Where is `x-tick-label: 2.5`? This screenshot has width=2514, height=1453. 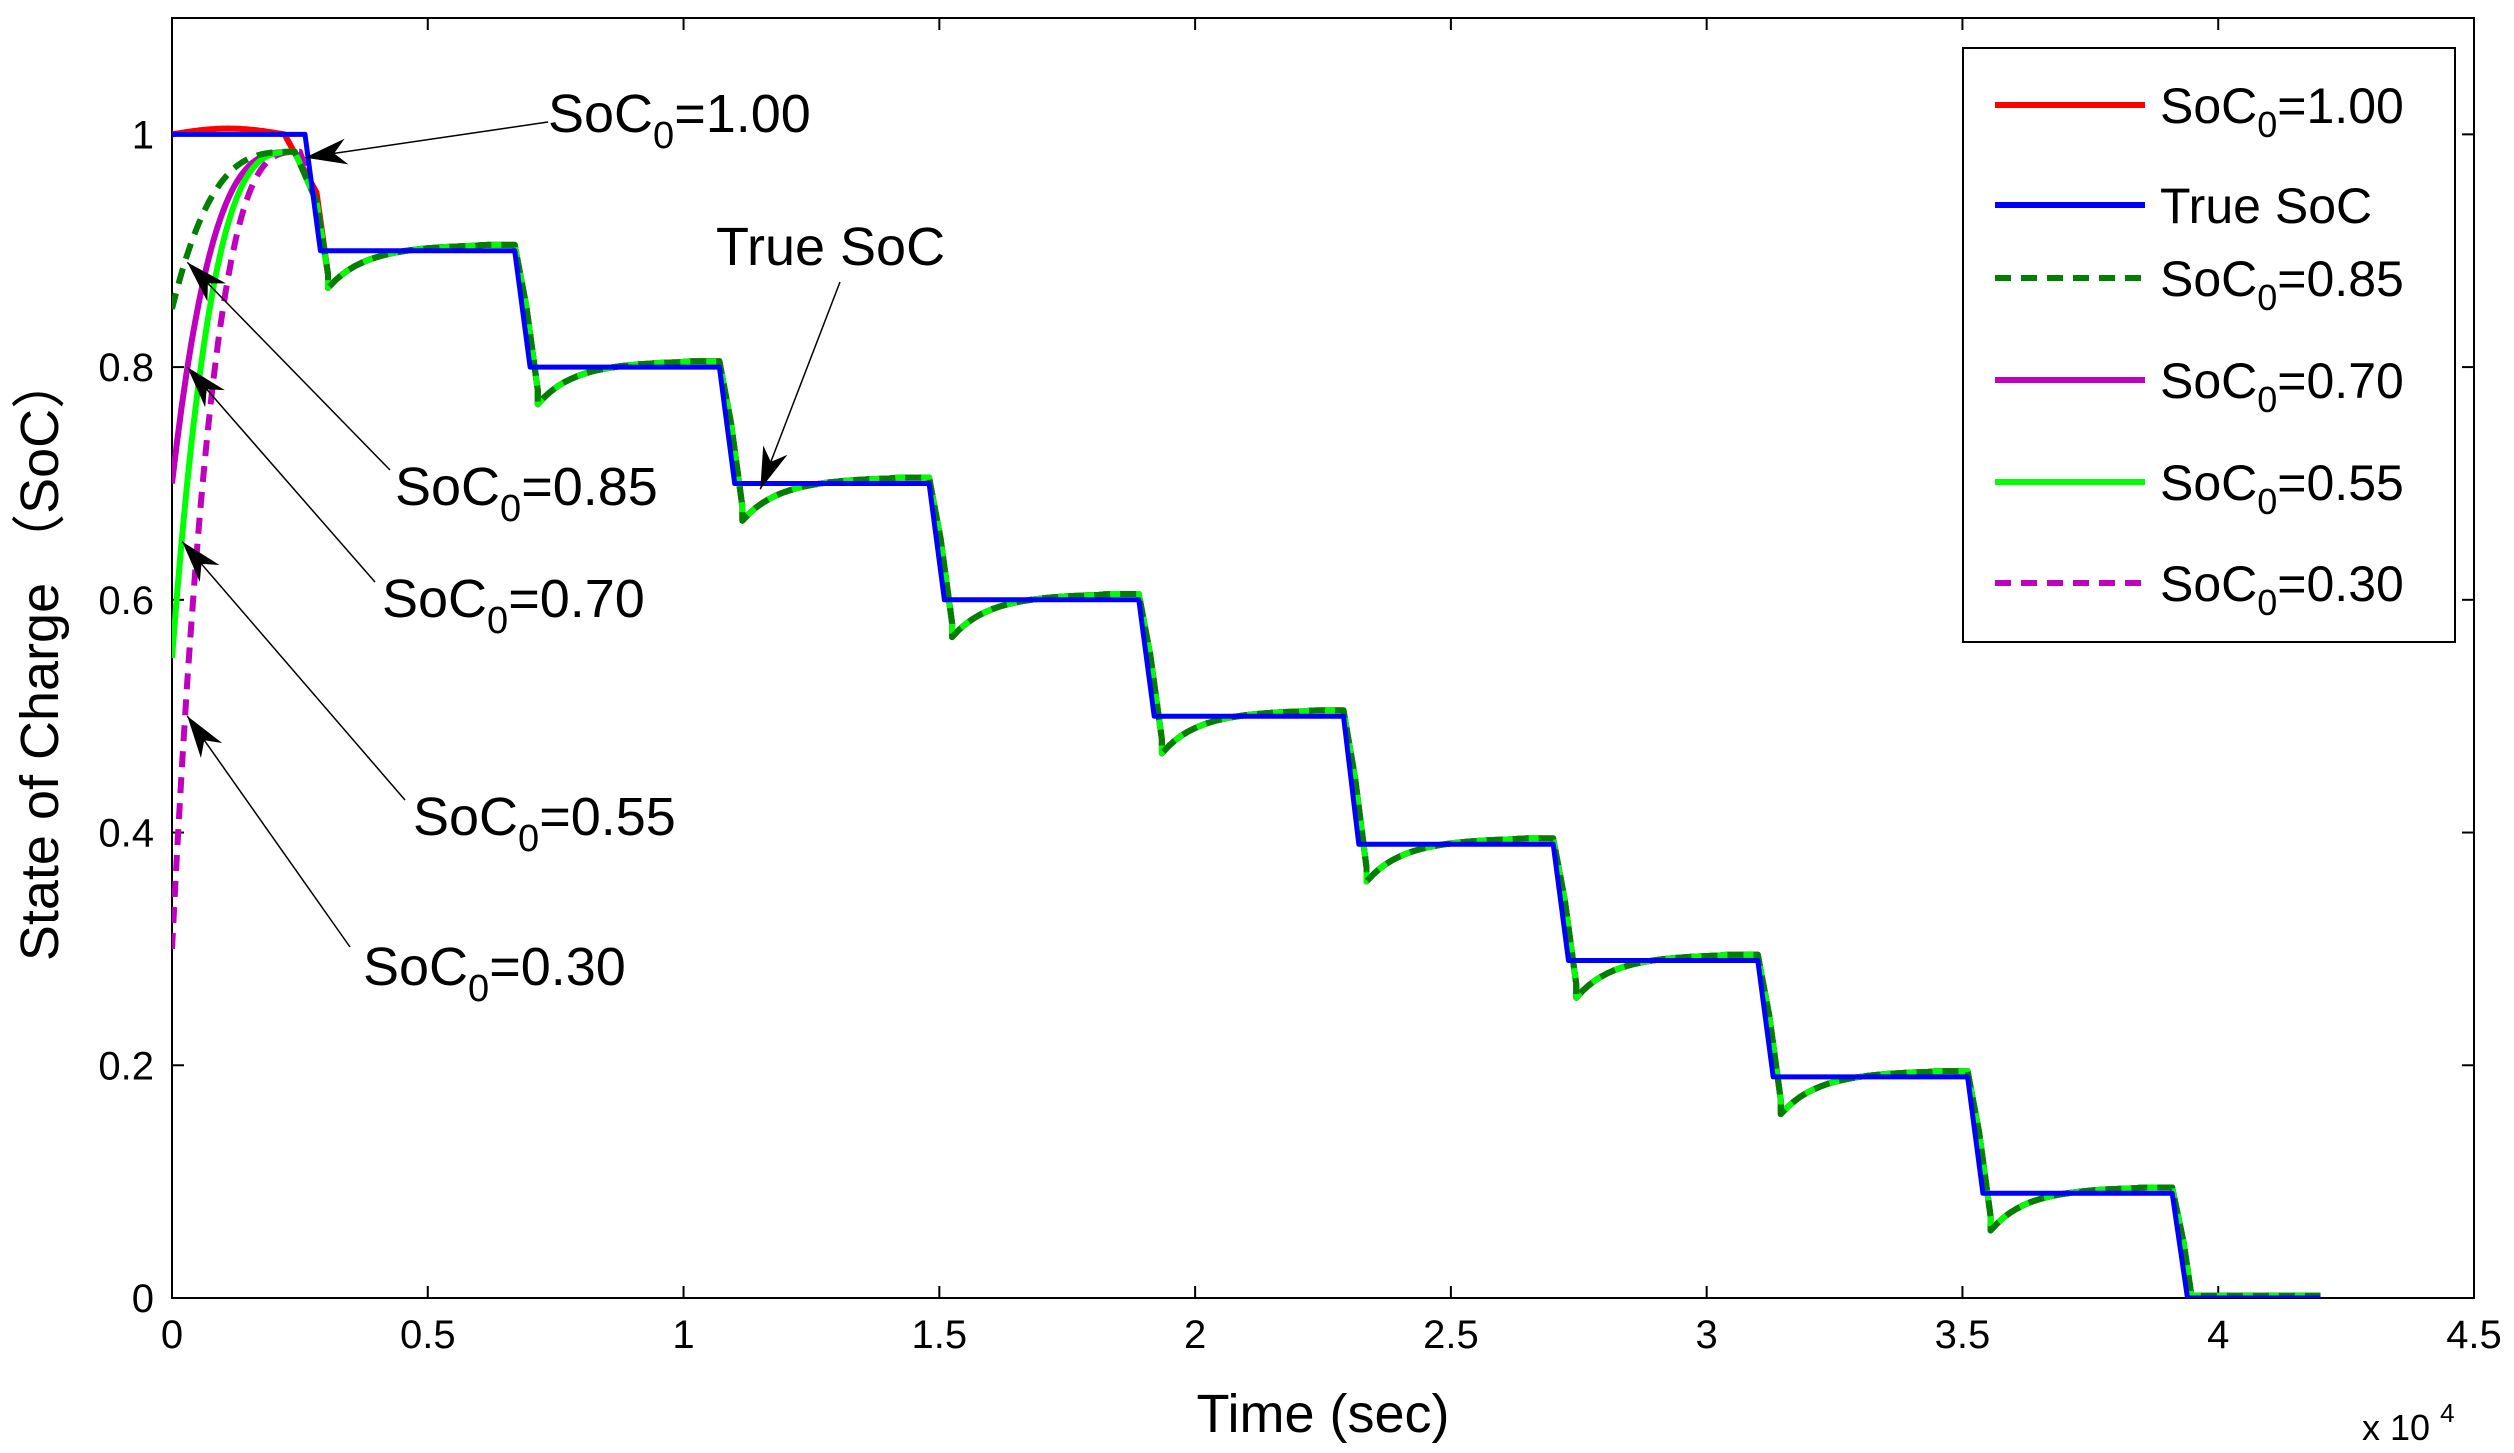 x-tick-label: 2.5 is located at coordinates (1451, 1335).